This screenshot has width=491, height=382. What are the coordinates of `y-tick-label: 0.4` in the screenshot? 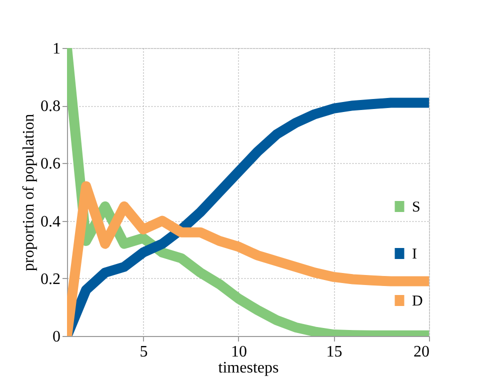 It's located at (50, 221).